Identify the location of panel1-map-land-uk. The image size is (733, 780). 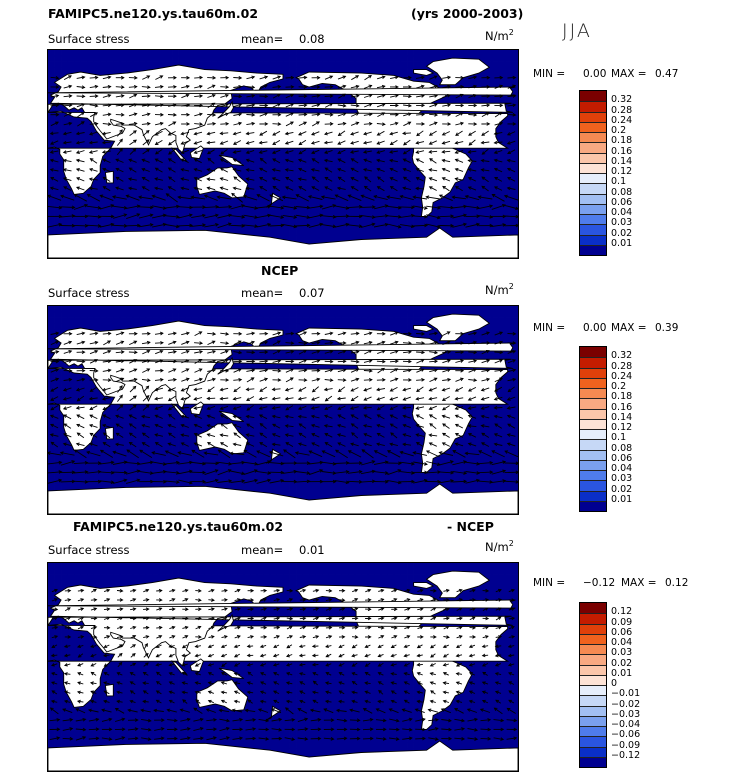
(281, 91).